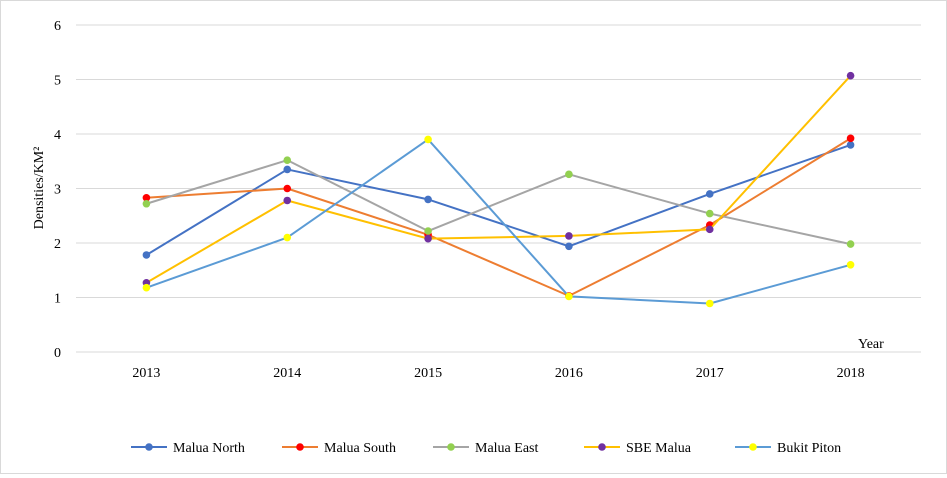  I want to click on x-tick-label: 2017, so click(710, 373).